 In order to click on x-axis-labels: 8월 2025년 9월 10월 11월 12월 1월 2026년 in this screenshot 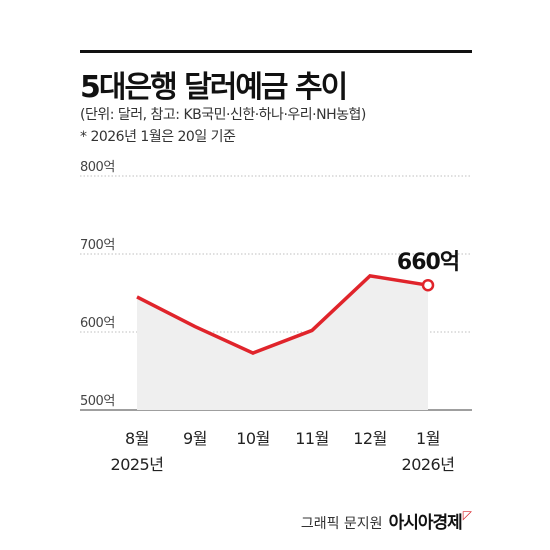, I will do `click(283, 451)`.